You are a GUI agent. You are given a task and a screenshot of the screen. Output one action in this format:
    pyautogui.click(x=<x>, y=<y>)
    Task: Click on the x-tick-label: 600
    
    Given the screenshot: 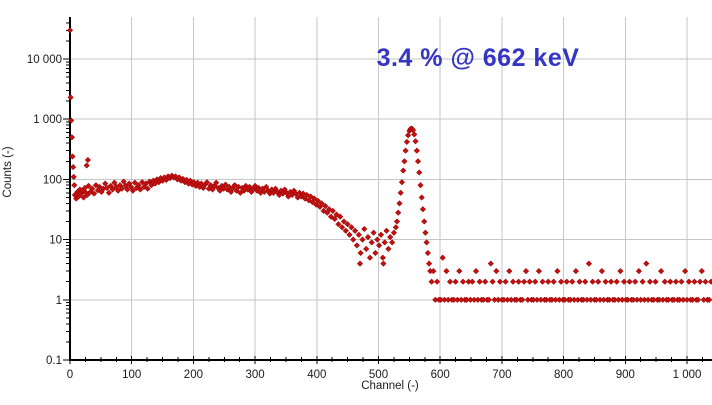 What is the action you would take?
    pyautogui.click(x=440, y=375)
    